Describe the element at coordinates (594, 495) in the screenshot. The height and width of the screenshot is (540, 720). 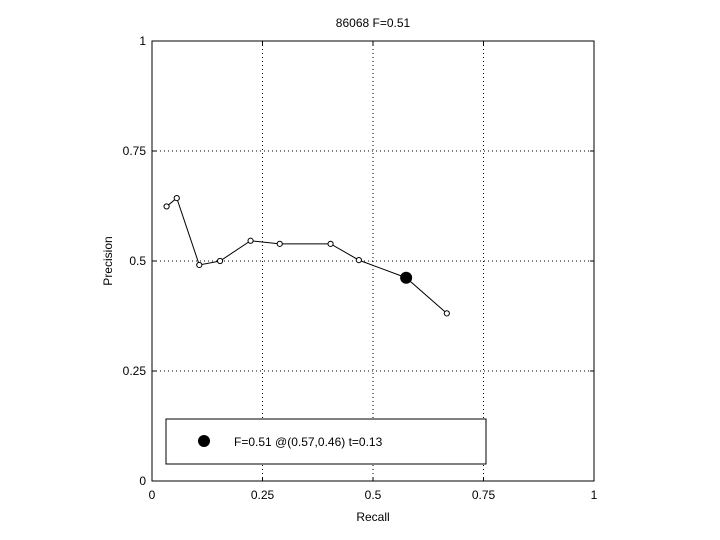
I see `x-tick-label: 1` at that location.